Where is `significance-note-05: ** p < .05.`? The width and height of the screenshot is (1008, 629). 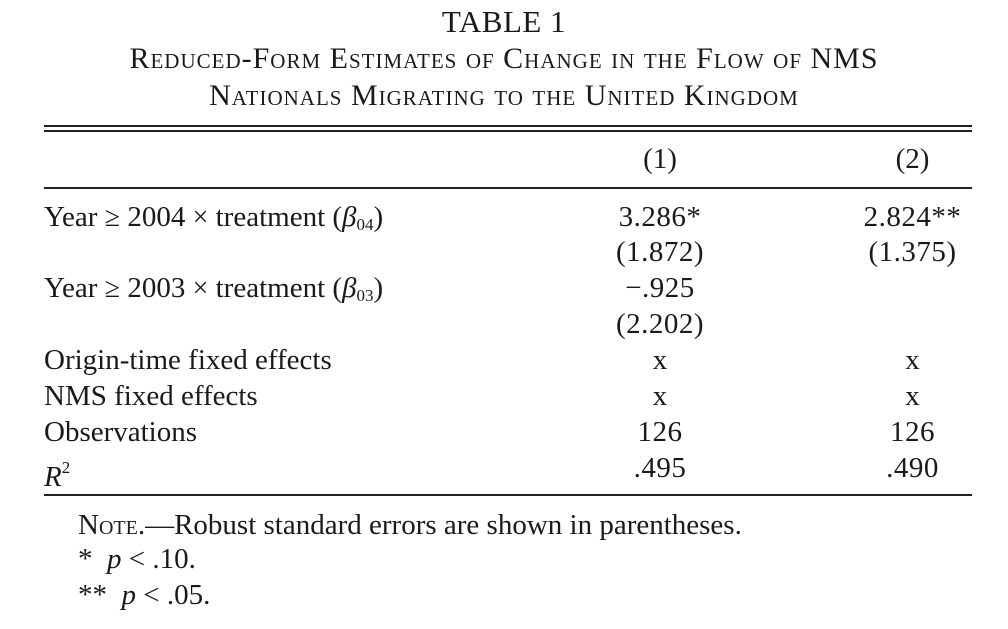 significance-note-05: ** p < .05. is located at coordinates (144, 595).